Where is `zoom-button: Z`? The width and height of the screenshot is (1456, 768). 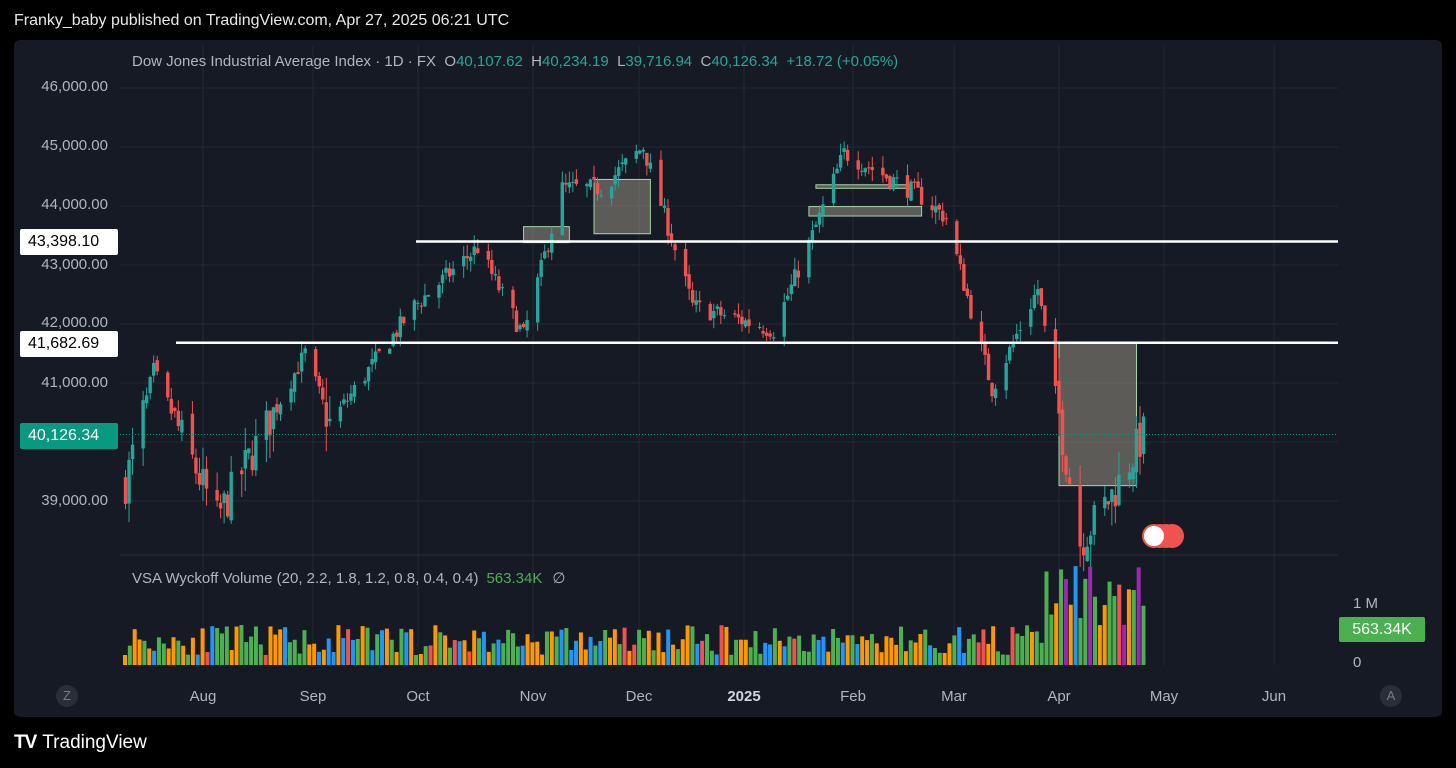 zoom-button: Z is located at coordinates (67, 696).